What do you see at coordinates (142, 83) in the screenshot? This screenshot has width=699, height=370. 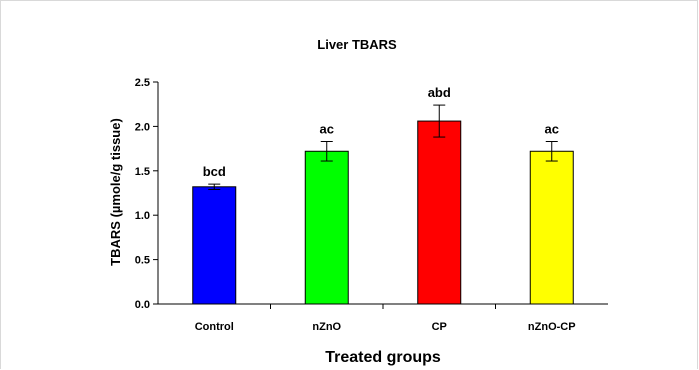 I see `y-tick-label: 2.5` at bounding box center [142, 83].